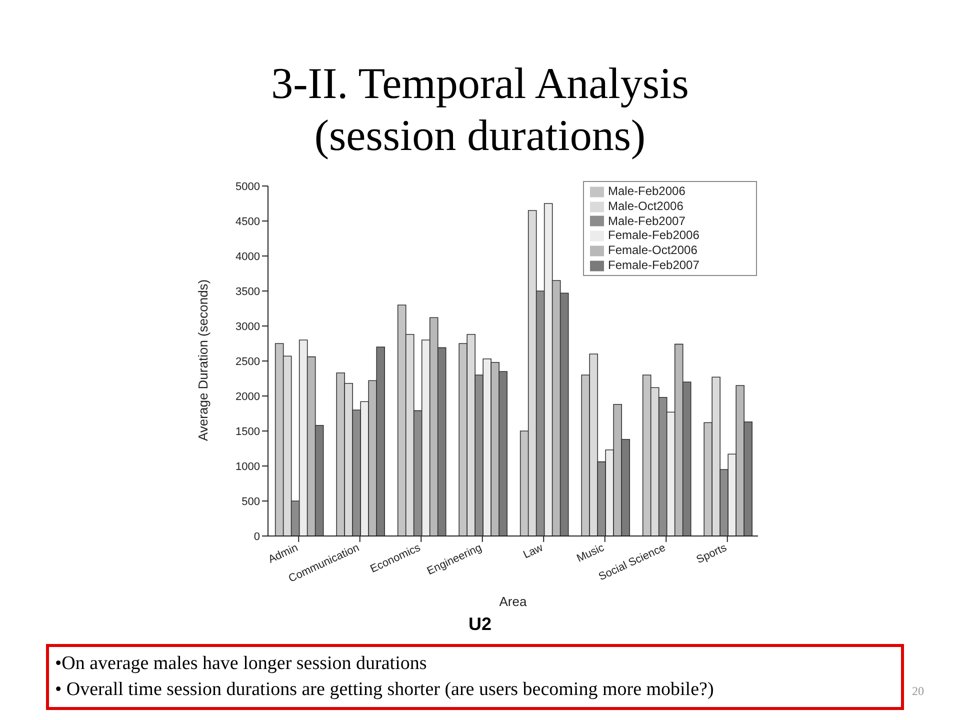 The width and height of the screenshot is (960, 720). Describe the element at coordinates (248, 396) in the screenshot. I see `y-tick-label: 2000` at that location.